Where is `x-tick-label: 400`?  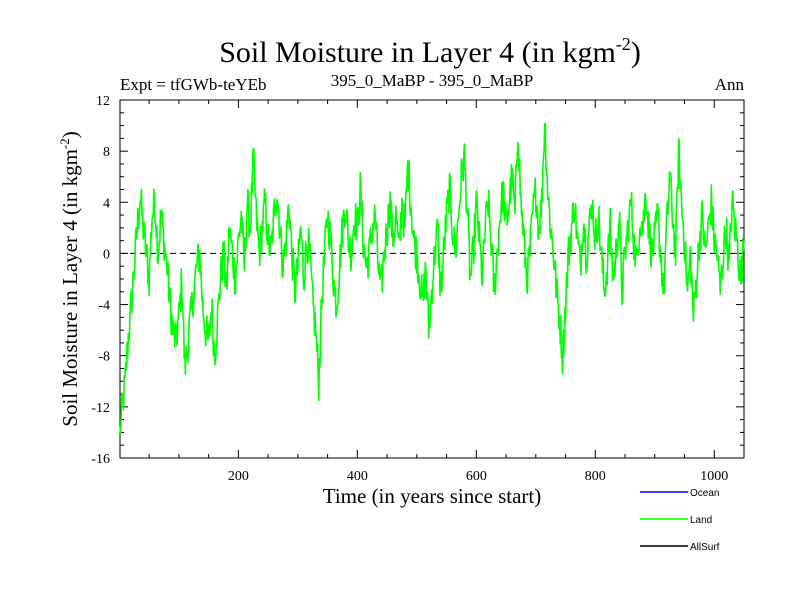 x-tick-label: 400 is located at coordinates (357, 476).